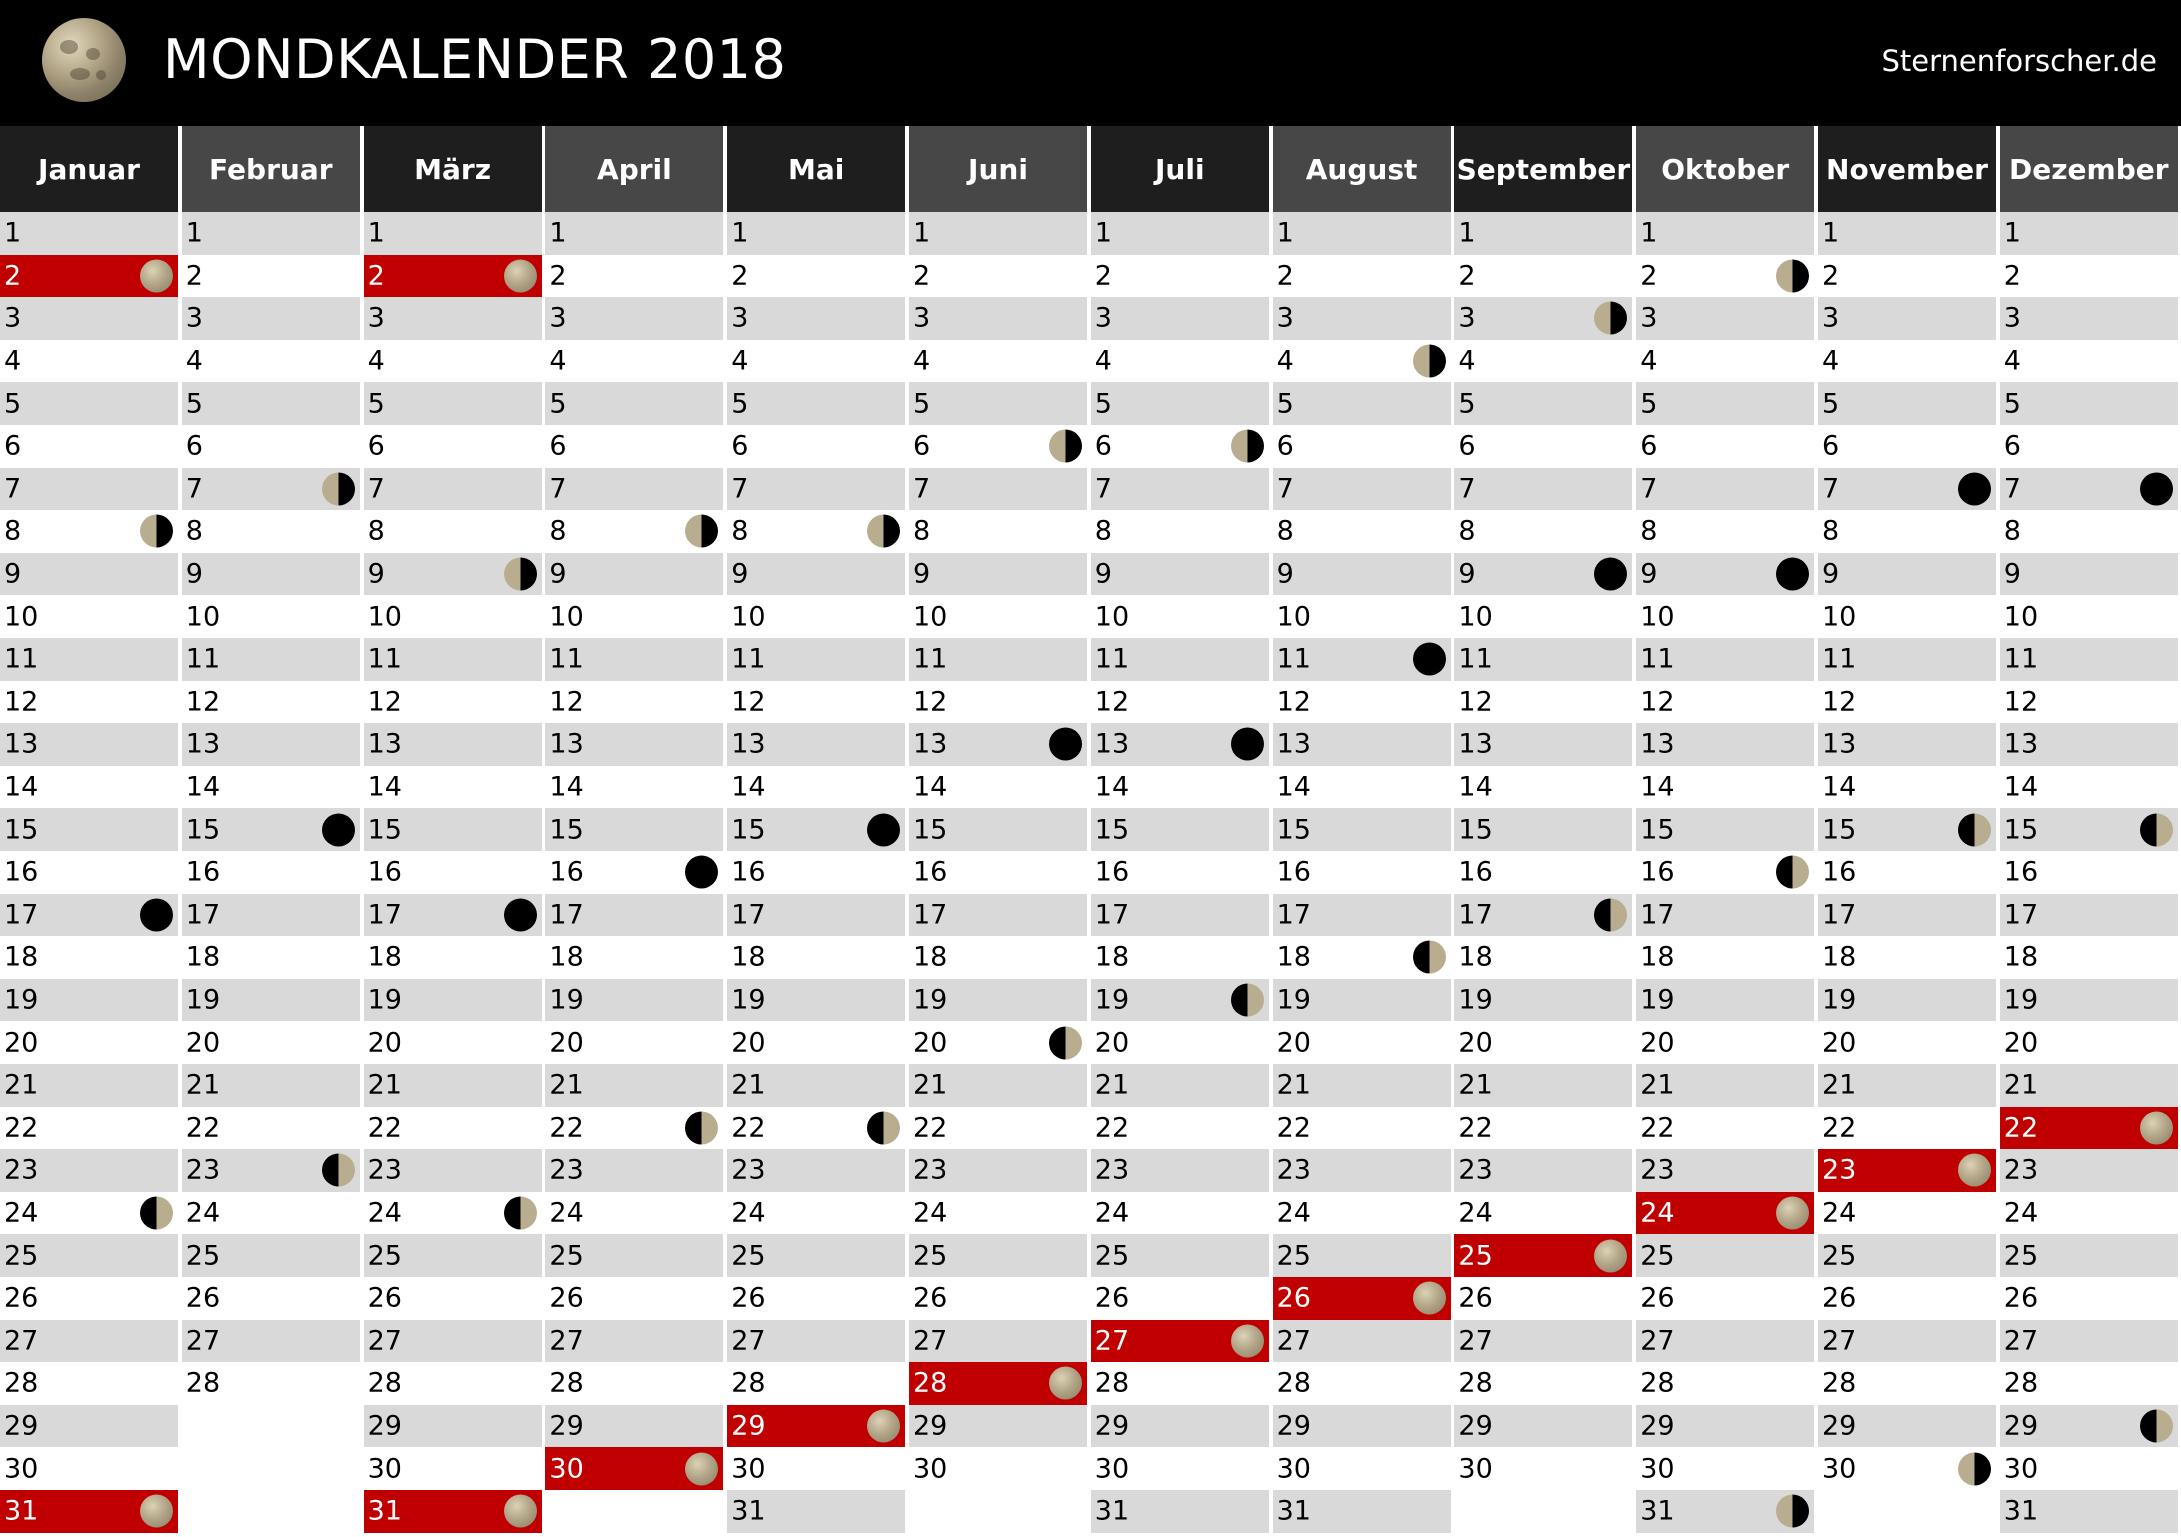  Describe the element at coordinates (1467, 404) in the screenshot. I see `day-number: 5` at that location.